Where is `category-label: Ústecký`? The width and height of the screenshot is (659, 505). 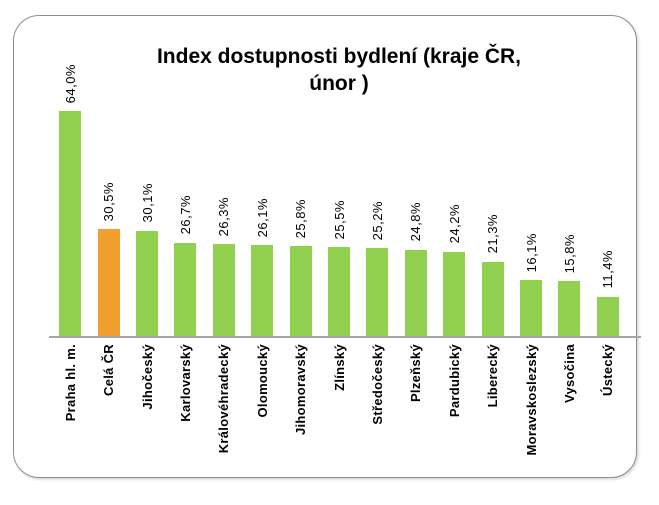
category-label: Ústecký is located at coordinates (608, 370).